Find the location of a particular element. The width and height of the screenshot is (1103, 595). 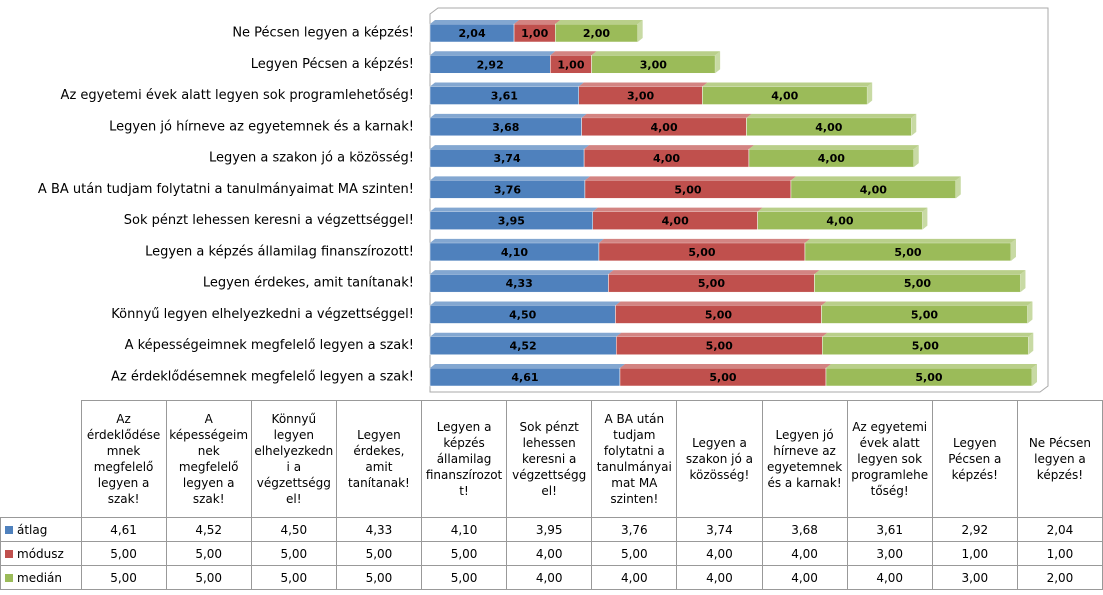

legend-label: módusz is located at coordinates (40, 553).